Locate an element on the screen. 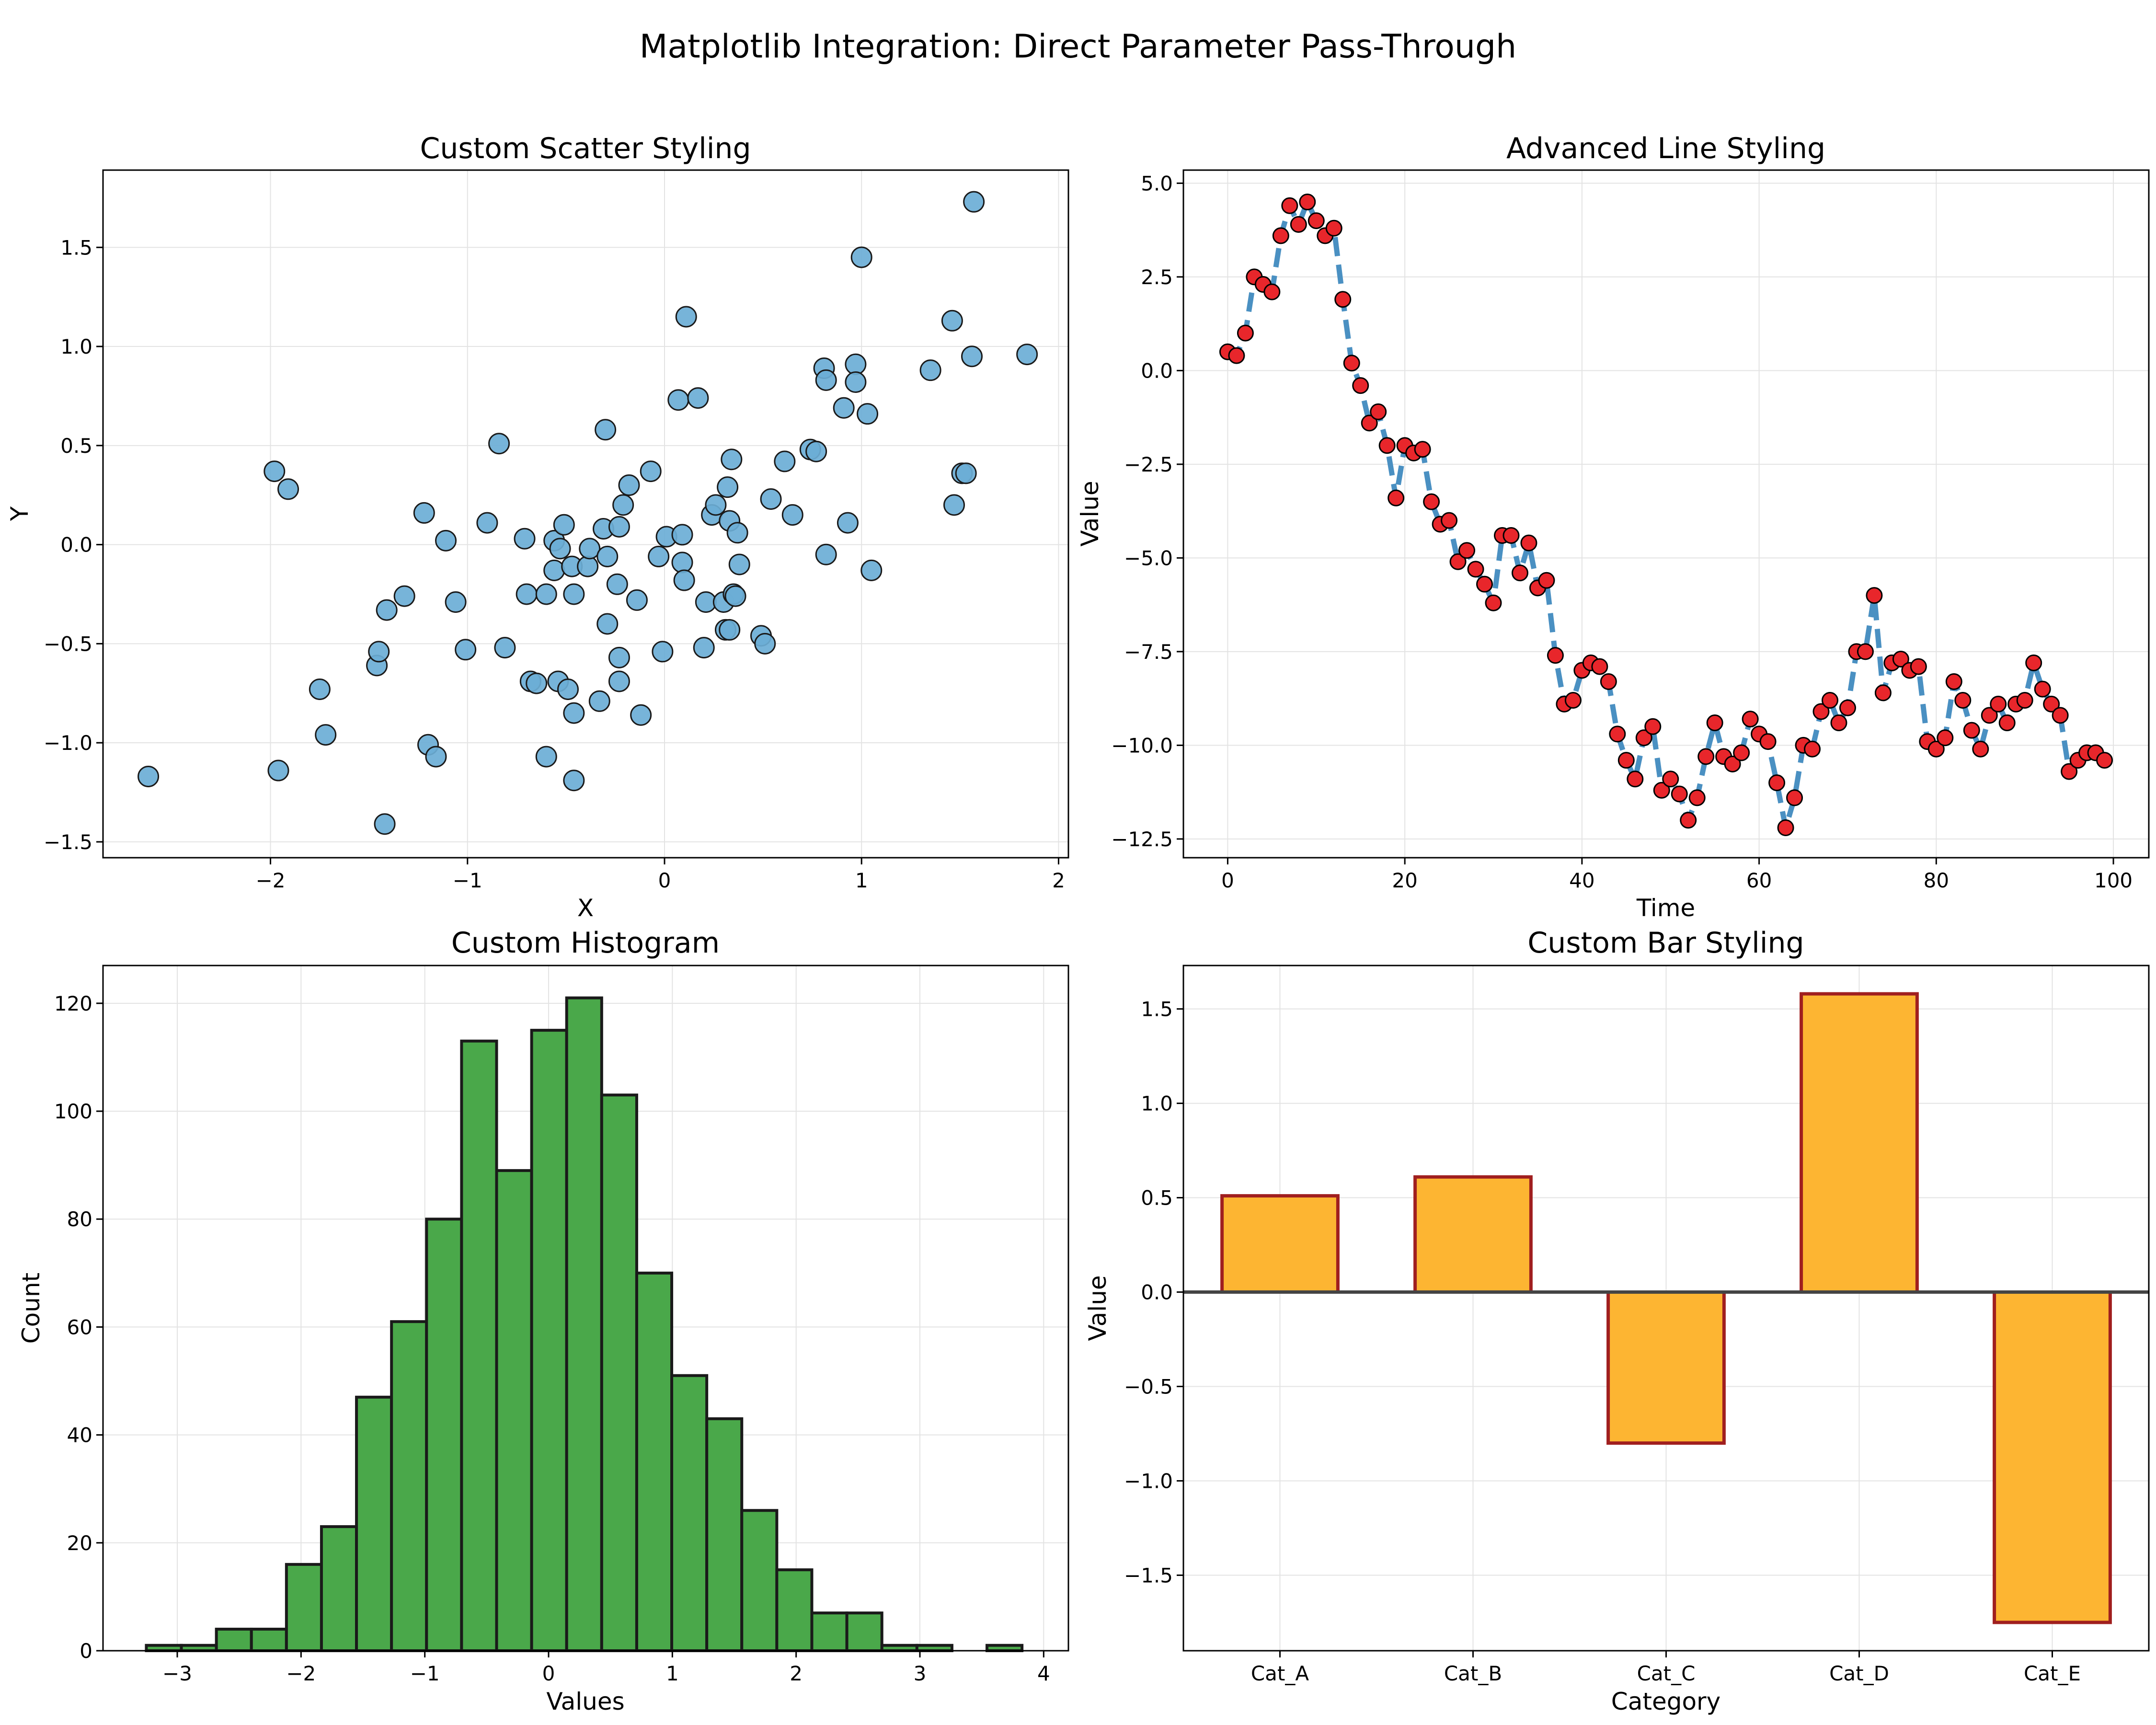 The width and height of the screenshot is (2156, 1725). bar-x-ticks: Cat_A Cat_B Cat_C Cat_D Cat_E is located at coordinates (1666, 1668).